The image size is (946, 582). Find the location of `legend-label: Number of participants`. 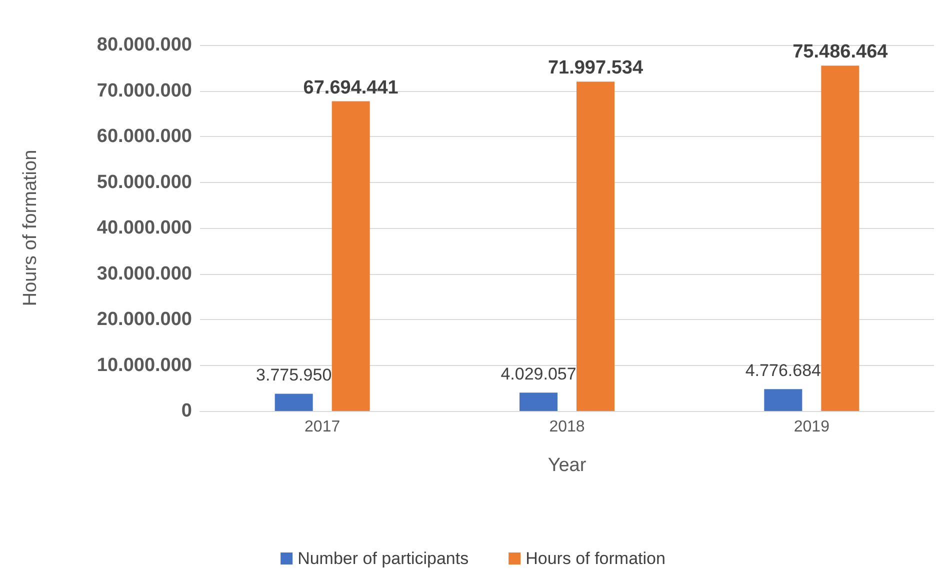

legend-label: Number of participants is located at coordinates (383, 558).